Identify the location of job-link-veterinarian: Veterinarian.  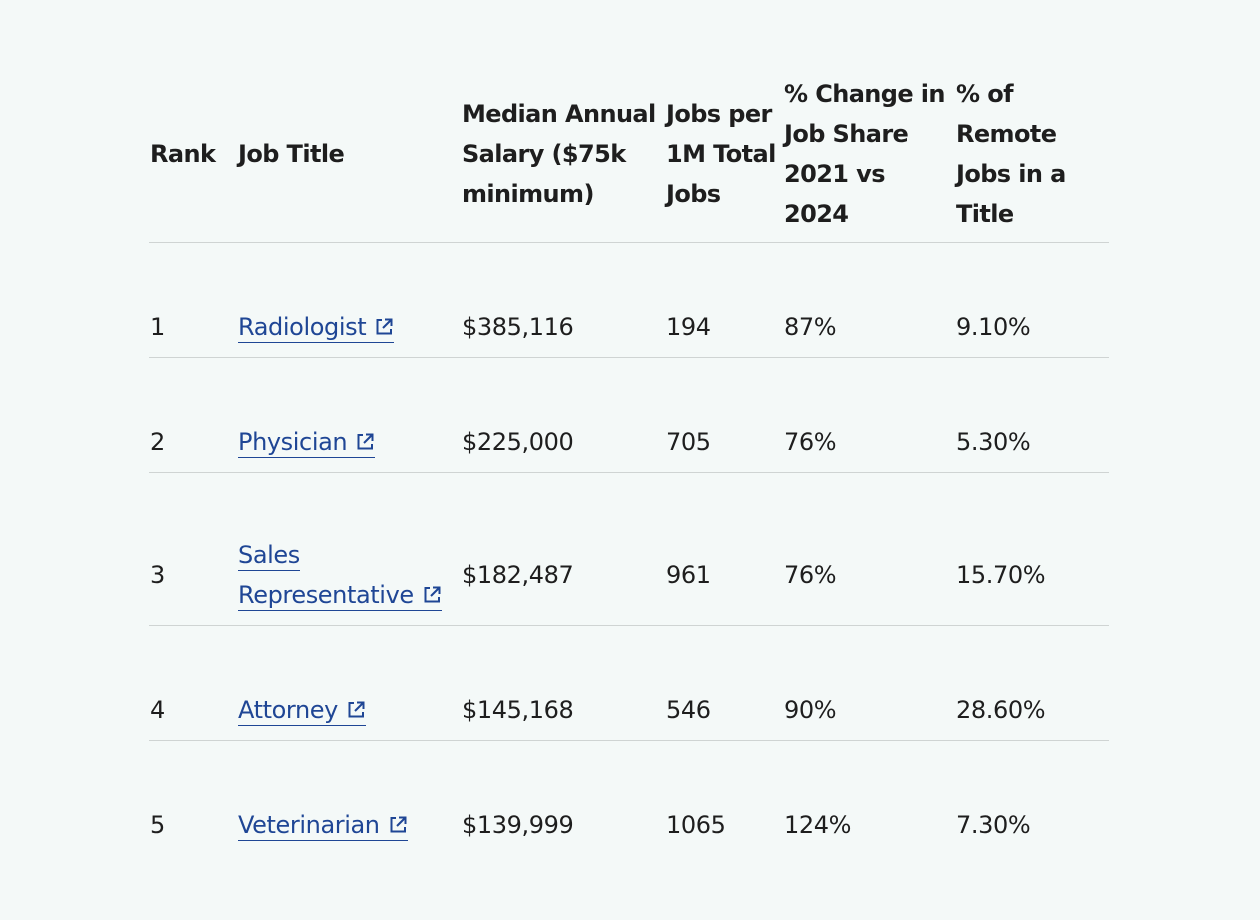
(323, 826).